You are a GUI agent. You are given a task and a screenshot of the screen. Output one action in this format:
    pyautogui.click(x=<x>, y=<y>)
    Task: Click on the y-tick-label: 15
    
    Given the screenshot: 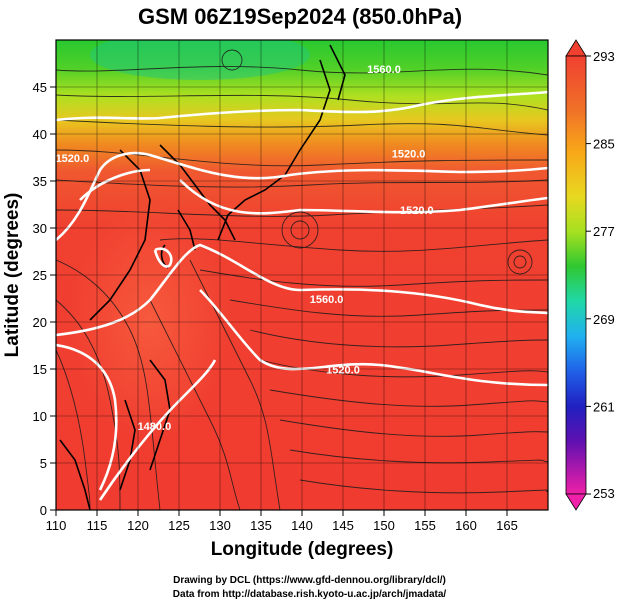 What is the action you would take?
    pyautogui.click(x=40, y=369)
    